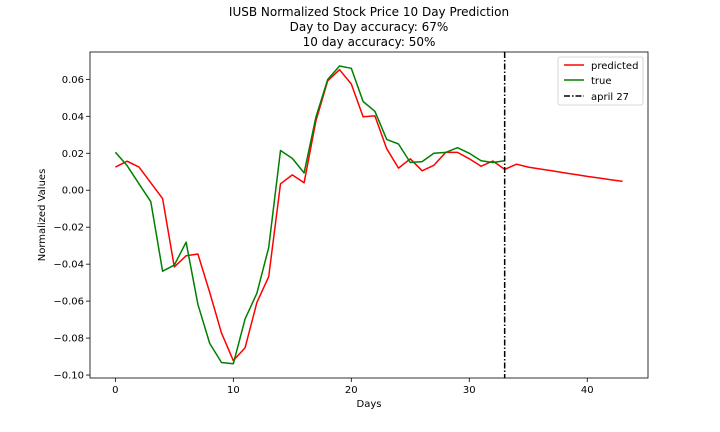 The height and width of the screenshot is (432, 720). What do you see at coordinates (73, 80) in the screenshot?
I see `y-tick-label: 0.06` at bounding box center [73, 80].